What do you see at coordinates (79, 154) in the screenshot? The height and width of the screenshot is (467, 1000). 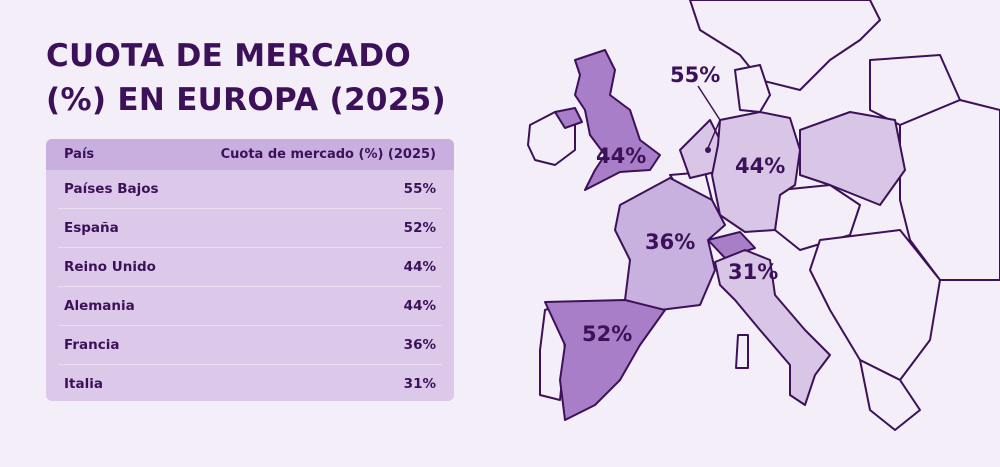 I see `header-country: País` at bounding box center [79, 154].